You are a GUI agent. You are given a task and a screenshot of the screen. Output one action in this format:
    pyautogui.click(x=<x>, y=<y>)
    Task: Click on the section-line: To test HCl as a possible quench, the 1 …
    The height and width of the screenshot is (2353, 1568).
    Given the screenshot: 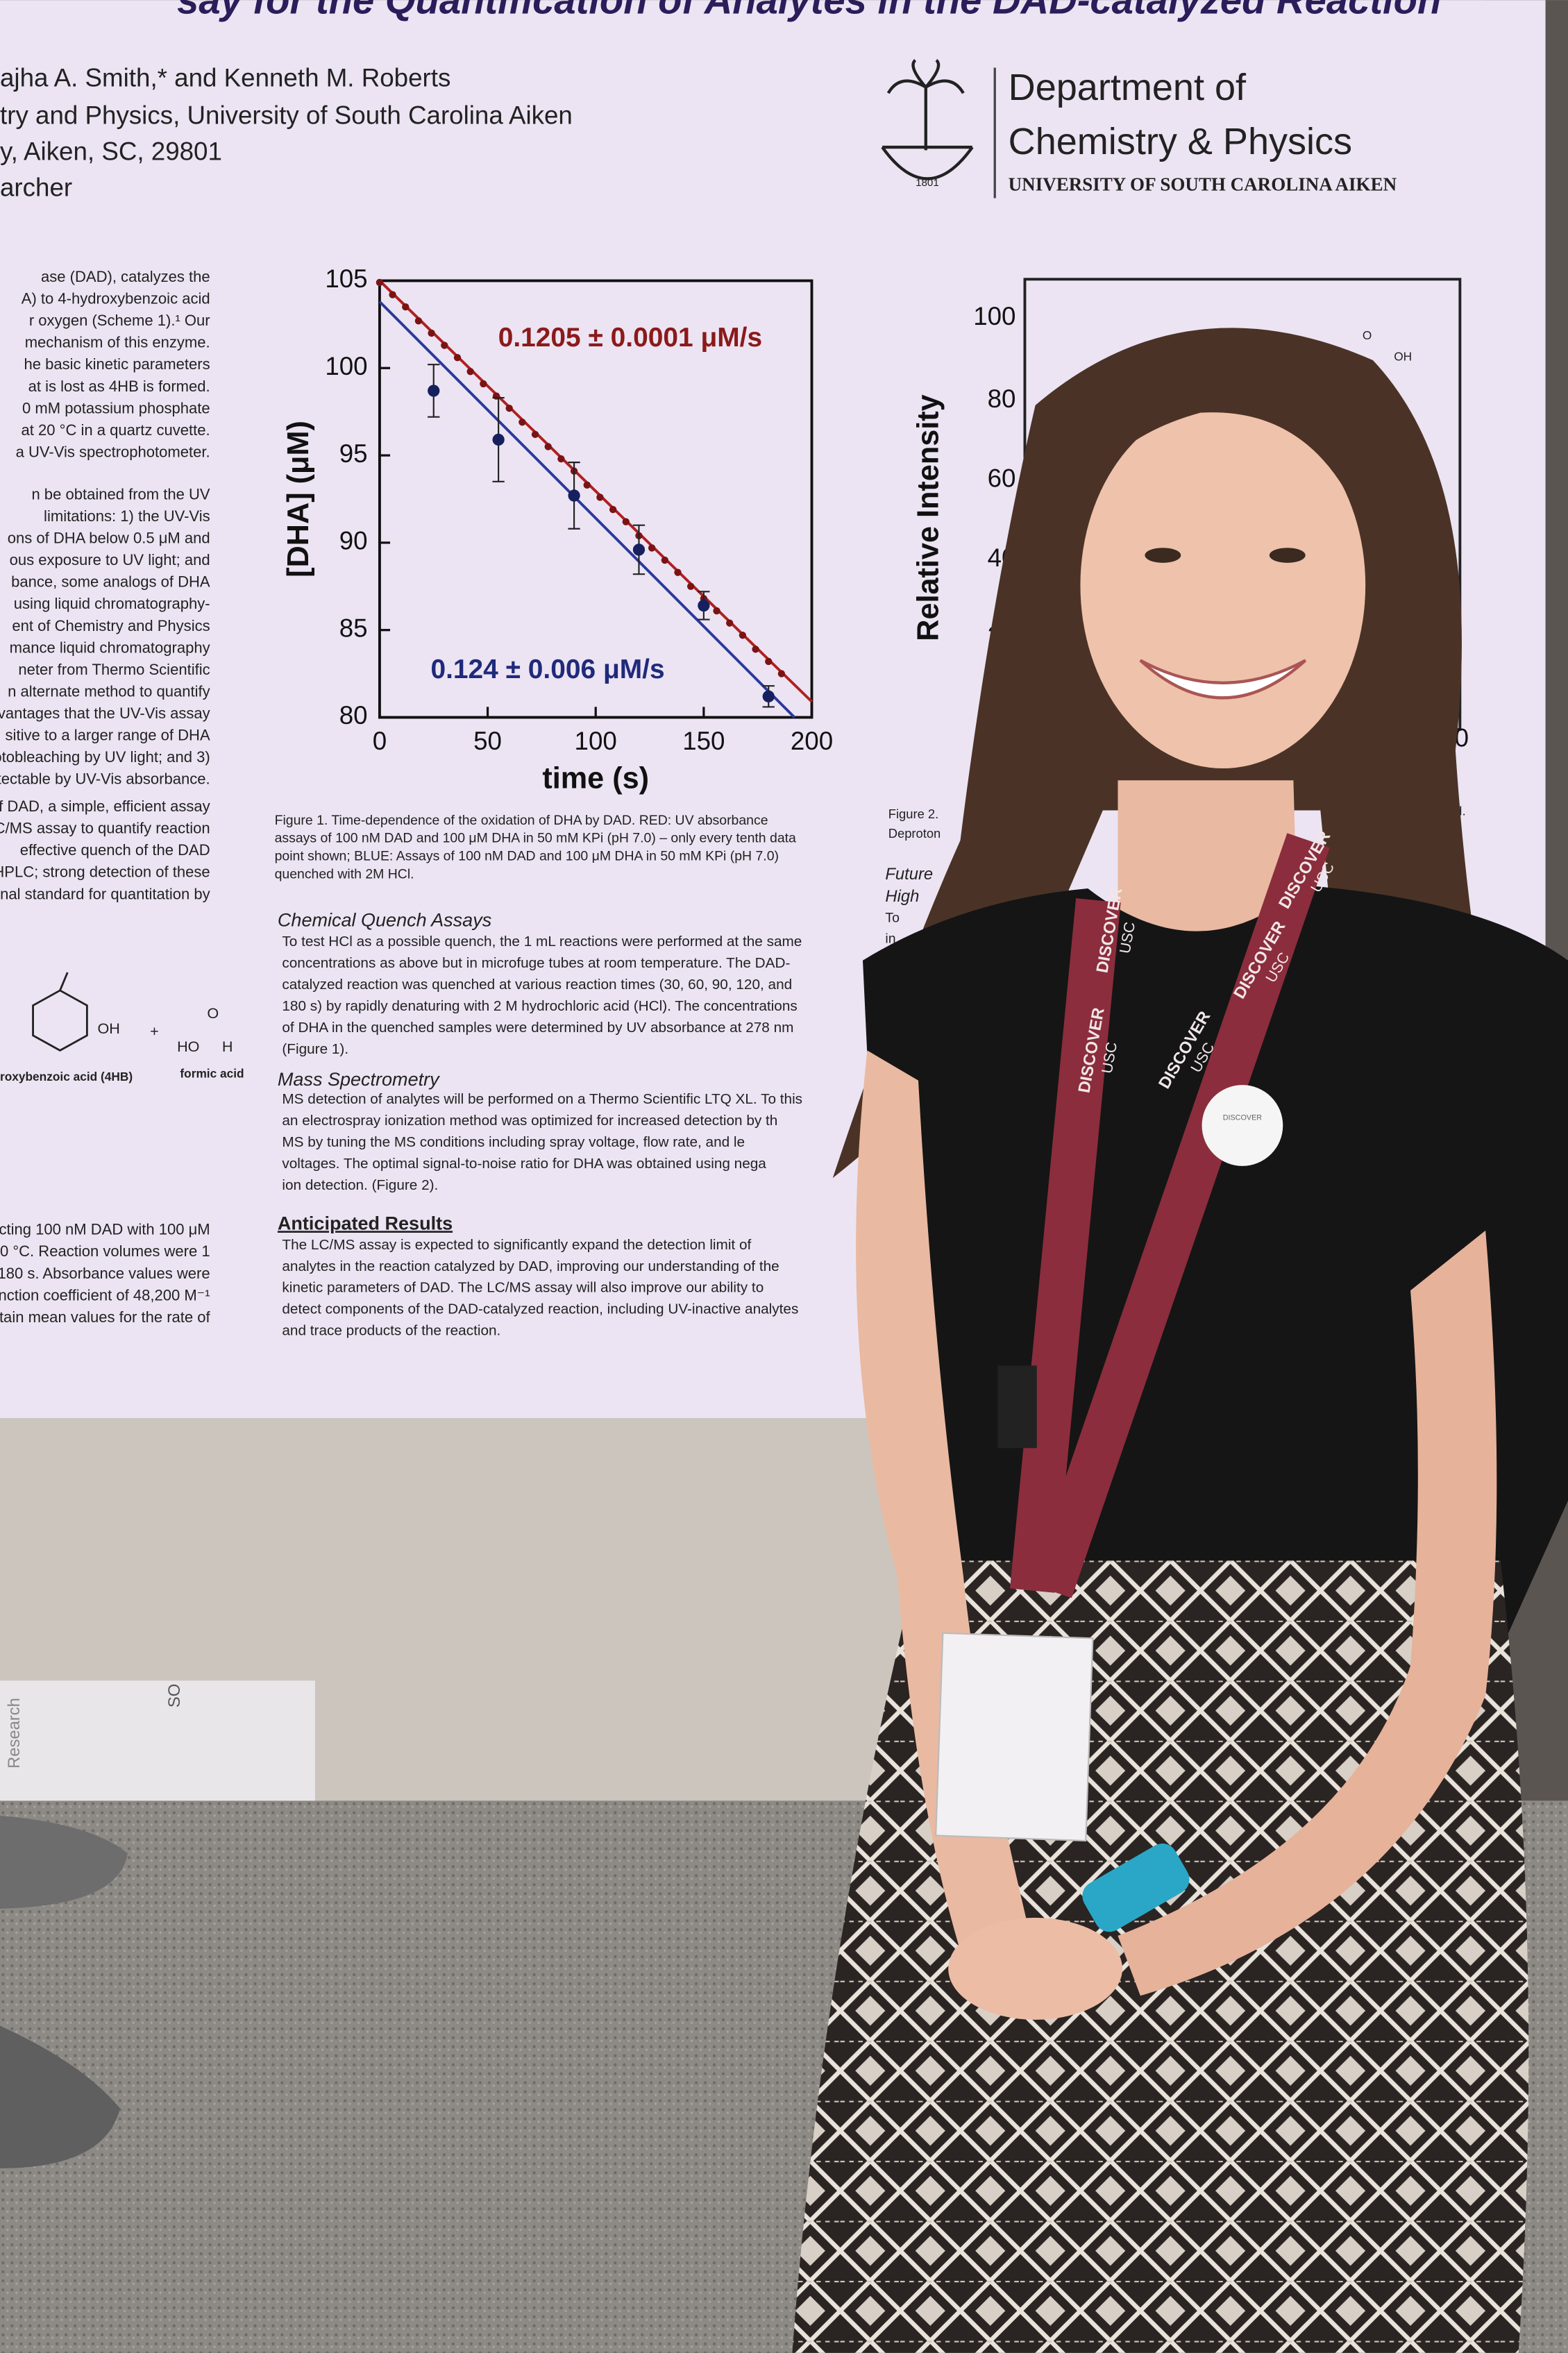 What is the action you would take?
    pyautogui.click(x=542, y=942)
    